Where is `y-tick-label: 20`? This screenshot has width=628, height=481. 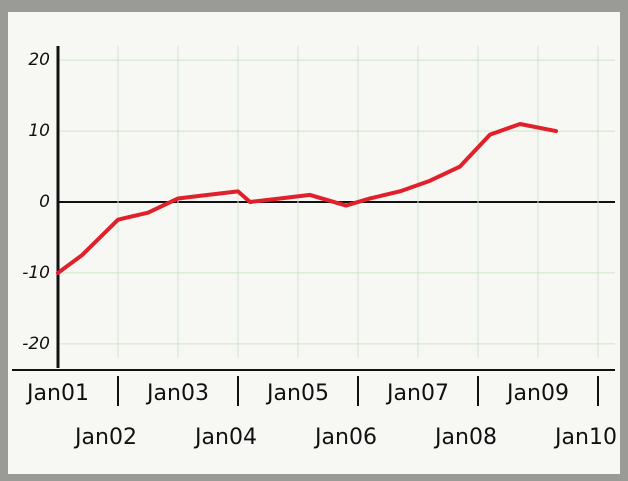 y-tick-label: 20 is located at coordinates (39, 60).